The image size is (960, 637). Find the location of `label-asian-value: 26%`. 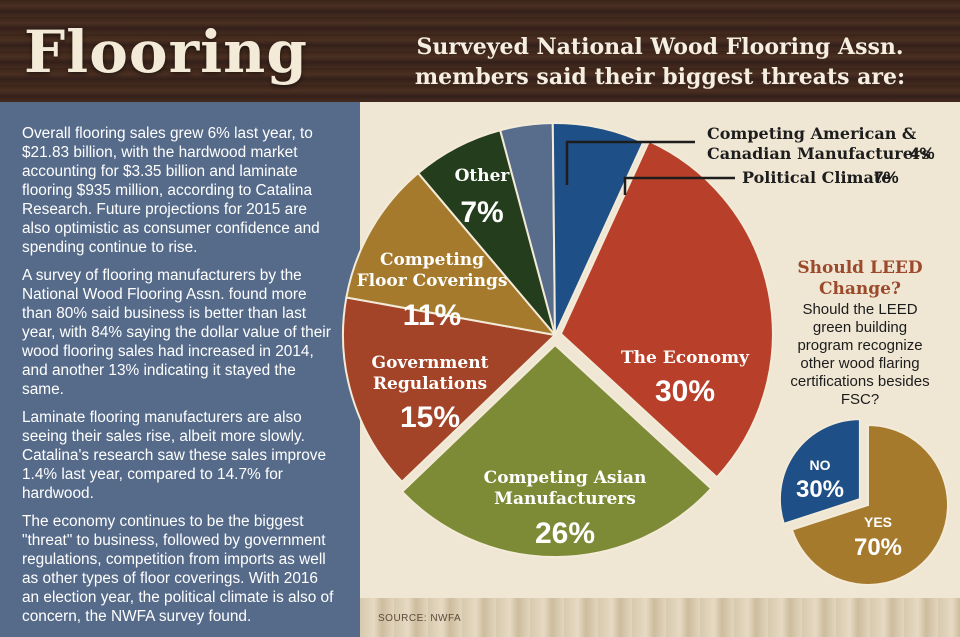

label-asian-value: 26% is located at coordinates (565, 533).